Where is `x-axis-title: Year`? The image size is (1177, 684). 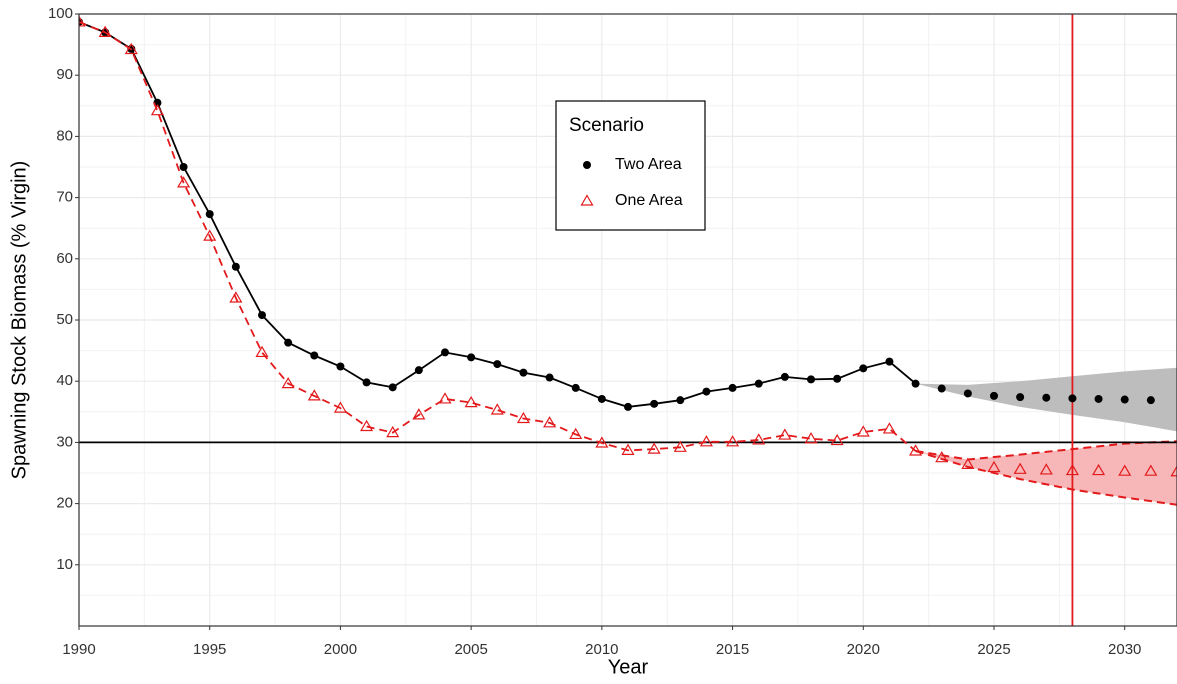
x-axis-title: Year is located at coordinates (628, 667).